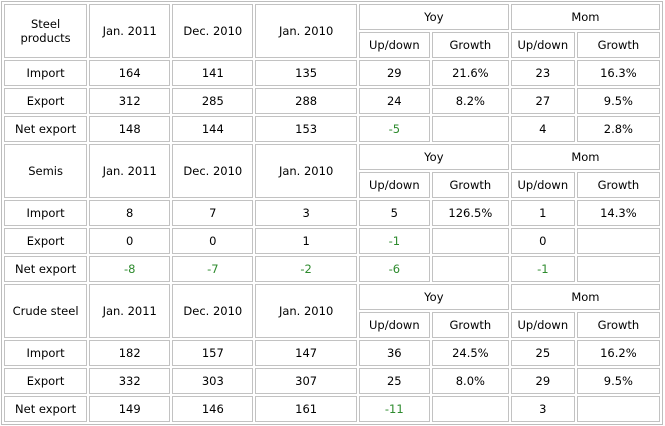 The height and width of the screenshot is (426, 665). What do you see at coordinates (306, 409) in the screenshot?
I see `cell-jan2010: 161` at bounding box center [306, 409].